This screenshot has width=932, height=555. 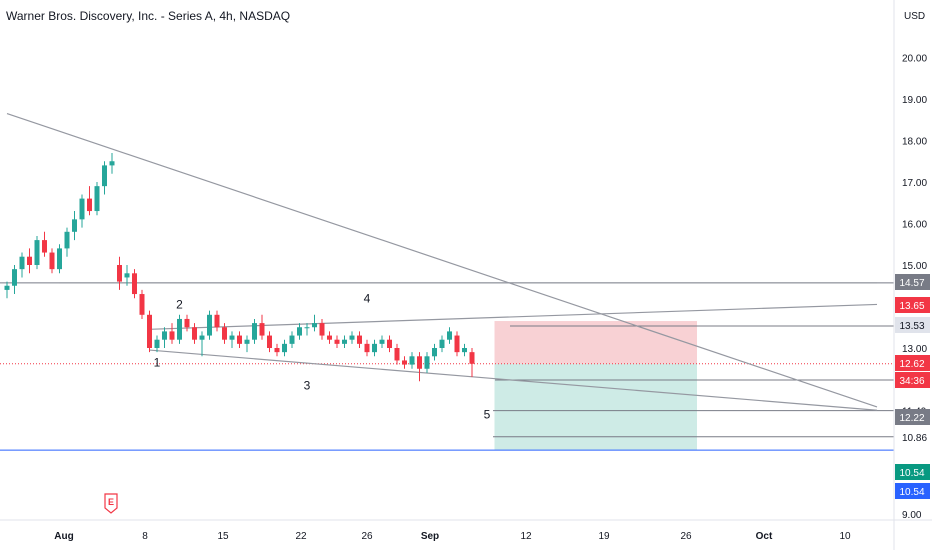 What do you see at coordinates (914, 438) in the screenshot?
I see `price-tick-label: 10.86` at bounding box center [914, 438].